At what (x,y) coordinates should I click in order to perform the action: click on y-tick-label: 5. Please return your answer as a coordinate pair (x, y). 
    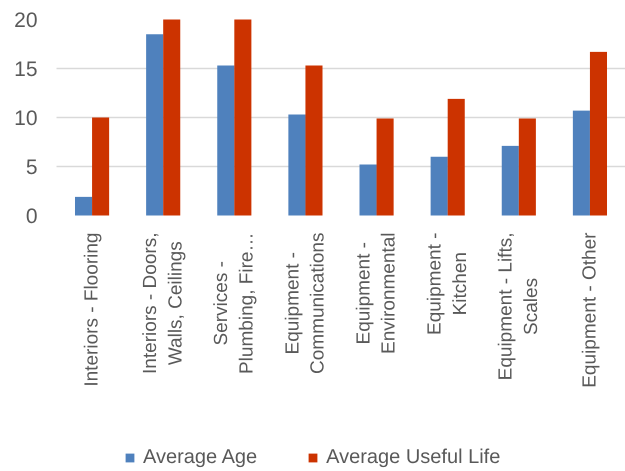
    Looking at the image, I should click on (32, 167).